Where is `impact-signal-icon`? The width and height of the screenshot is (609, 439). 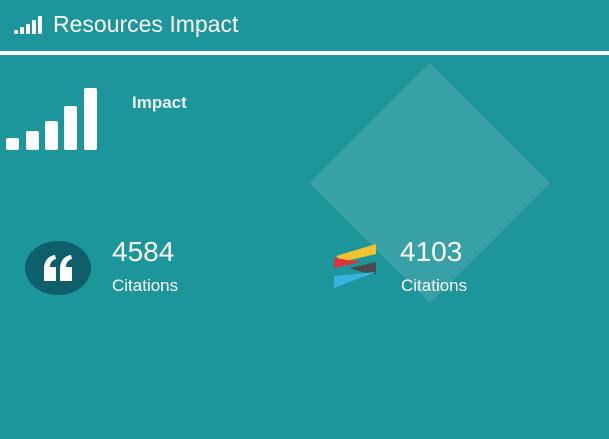 impact-signal-icon is located at coordinates (53, 122).